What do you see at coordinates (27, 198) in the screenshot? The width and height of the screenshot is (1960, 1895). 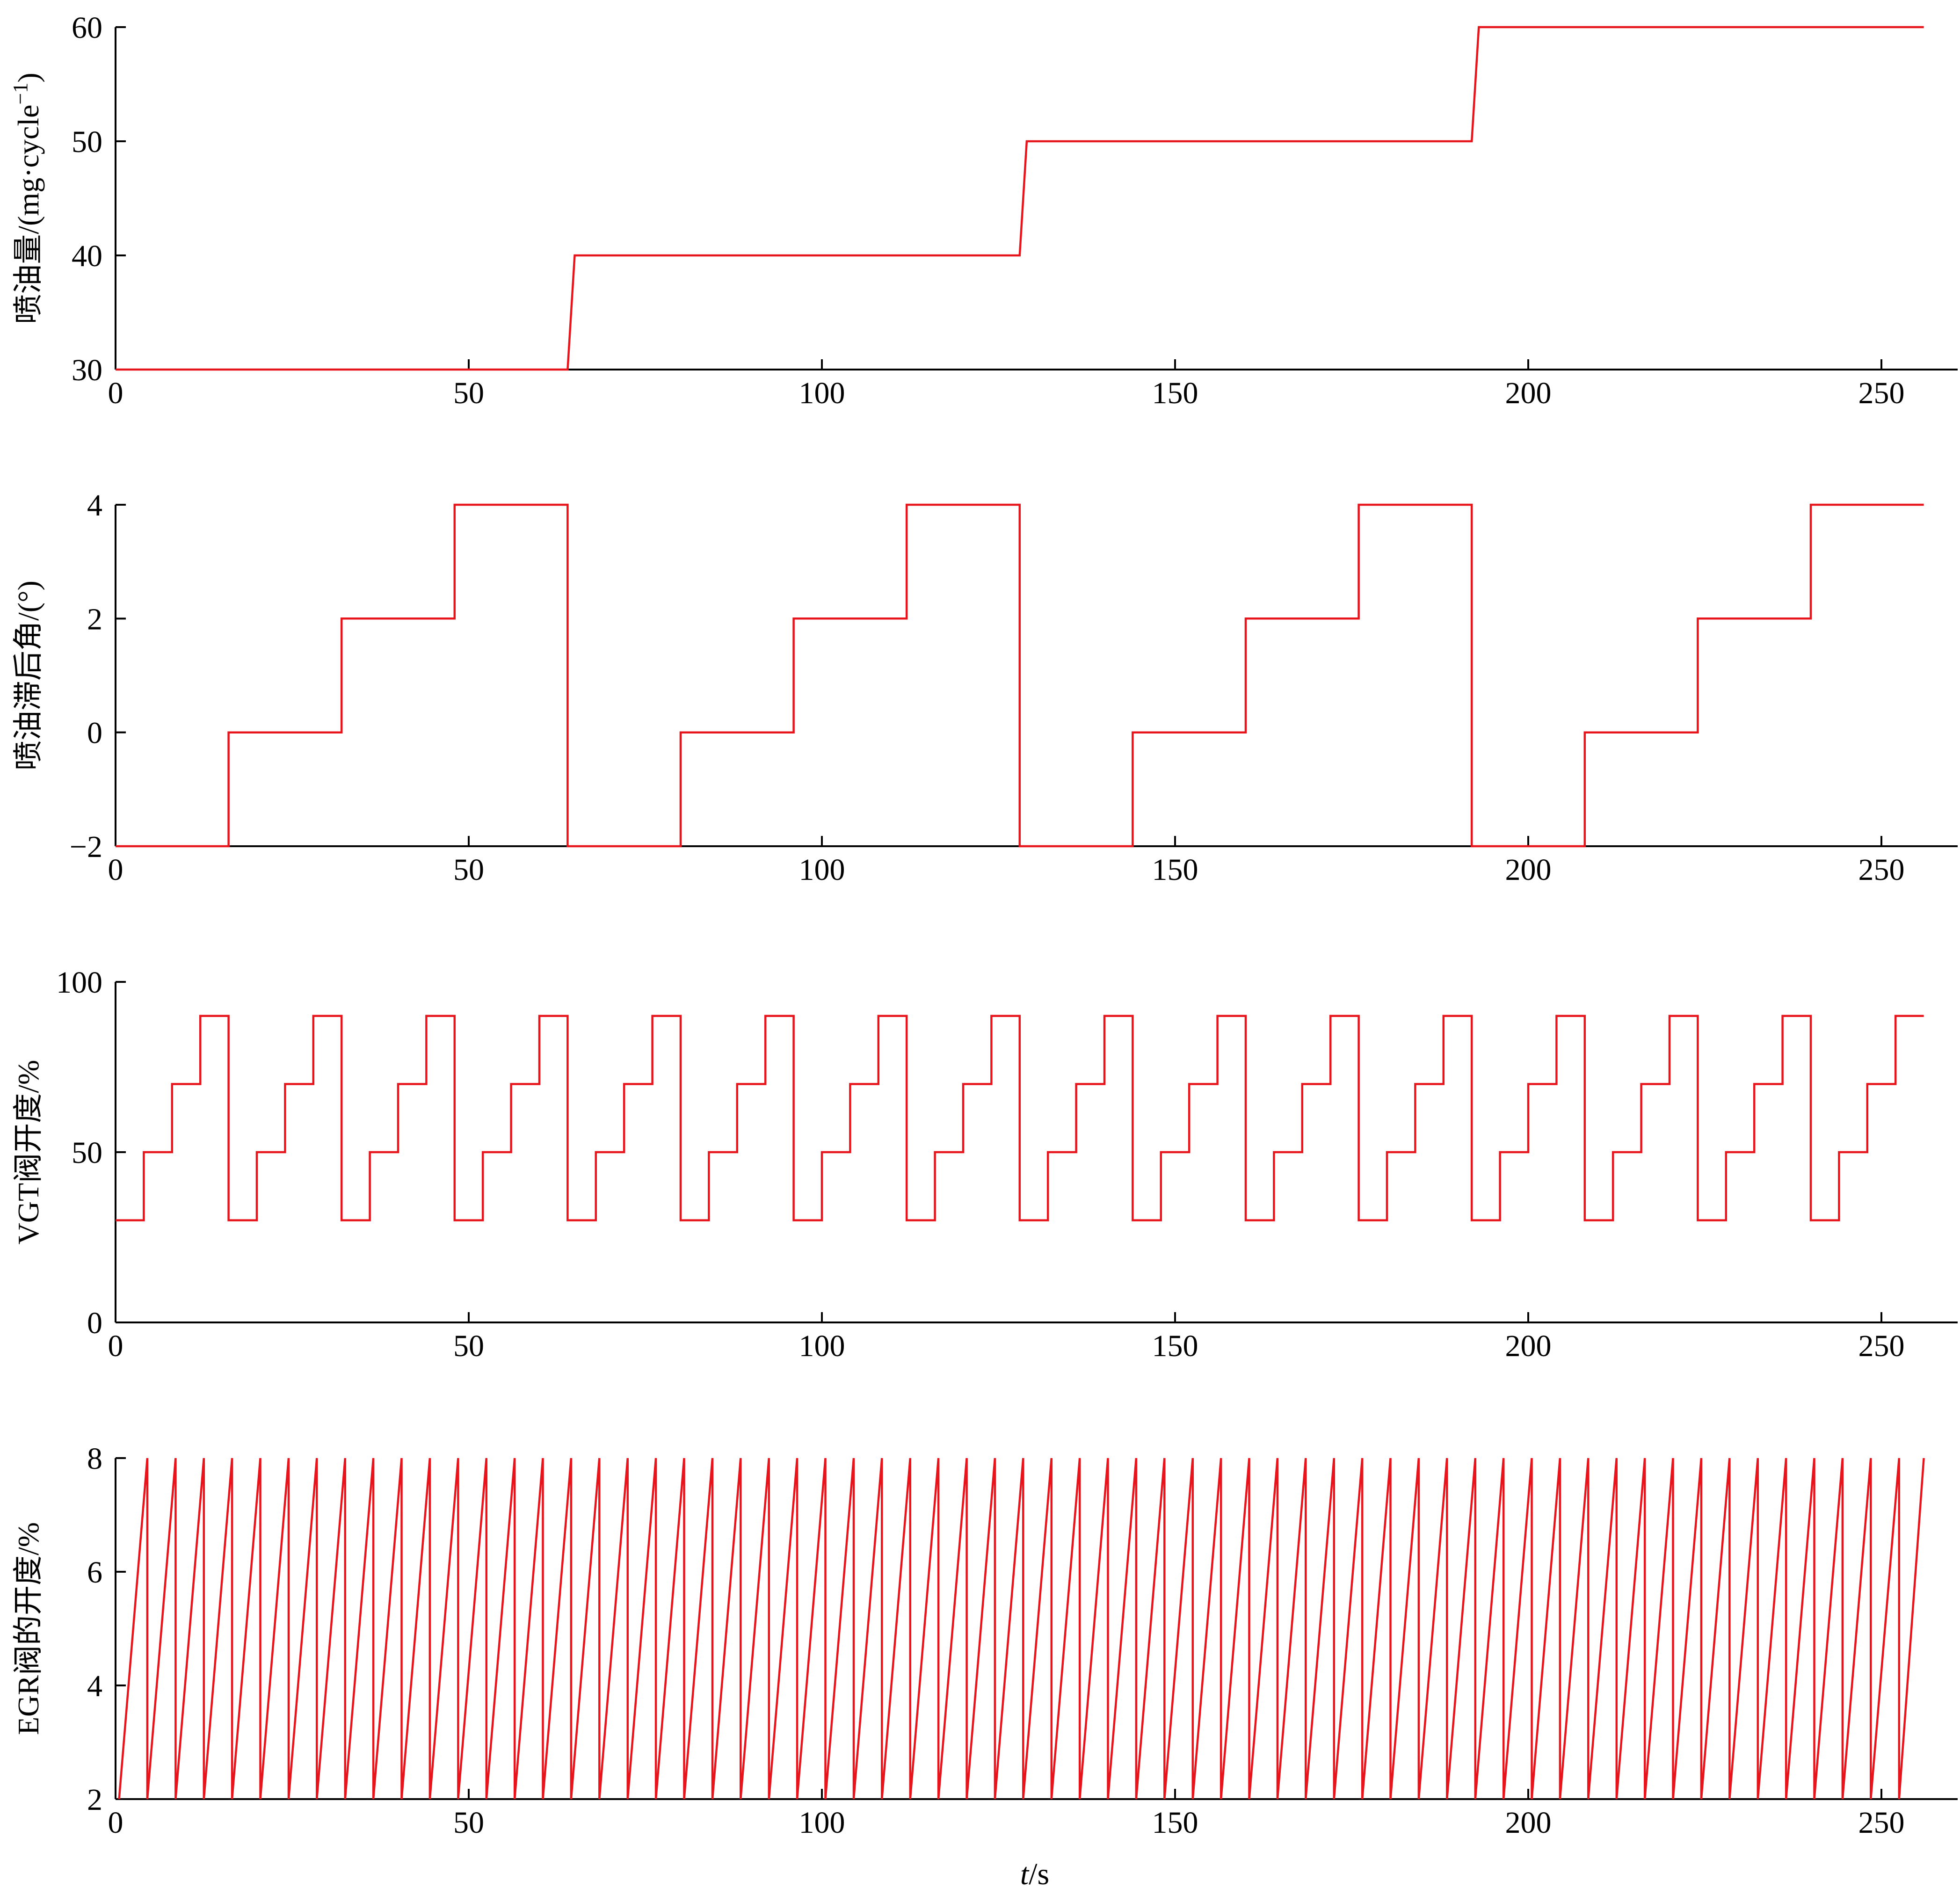 I see `y-axis-label: 喷油量/(mg·cycle−1)` at bounding box center [27, 198].